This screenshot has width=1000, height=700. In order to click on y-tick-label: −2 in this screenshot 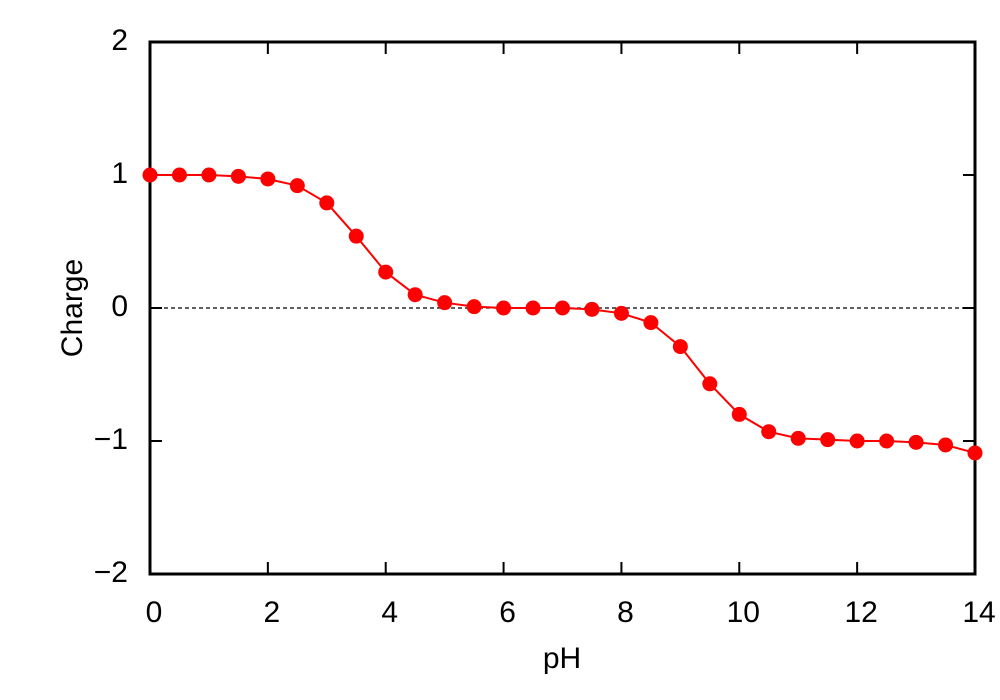, I will do `click(111, 572)`.